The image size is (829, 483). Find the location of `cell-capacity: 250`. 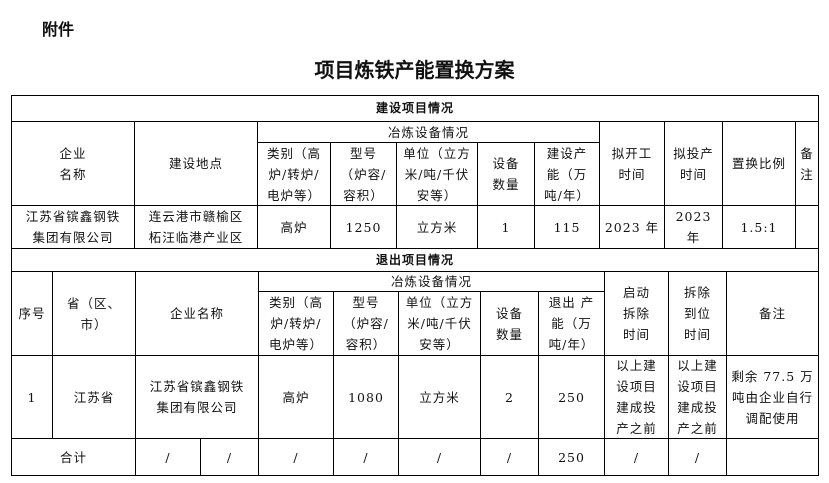

cell-capacity: 250 is located at coordinates (571, 397).